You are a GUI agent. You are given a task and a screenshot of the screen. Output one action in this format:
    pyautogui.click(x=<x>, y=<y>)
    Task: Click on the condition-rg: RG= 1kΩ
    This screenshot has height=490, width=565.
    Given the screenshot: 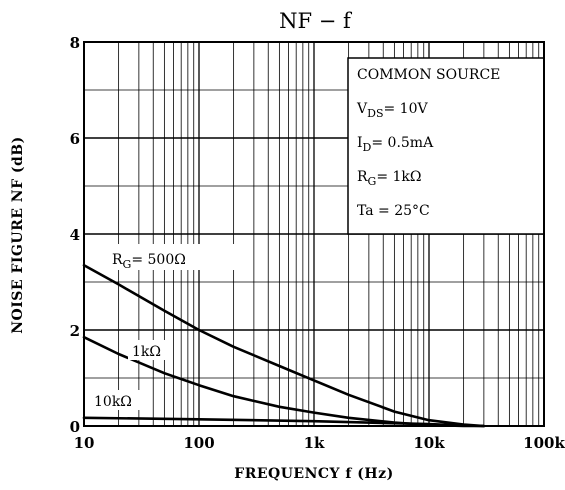 What is the action you would take?
    pyautogui.click(x=389, y=178)
    